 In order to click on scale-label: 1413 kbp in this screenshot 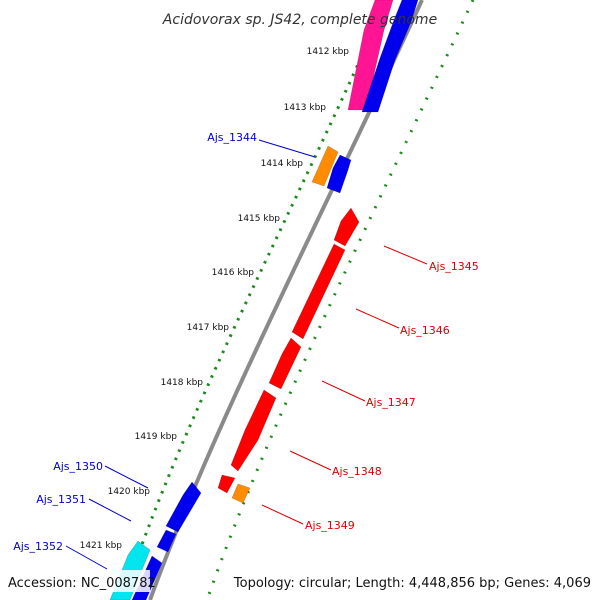, I will do `click(305, 108)`.